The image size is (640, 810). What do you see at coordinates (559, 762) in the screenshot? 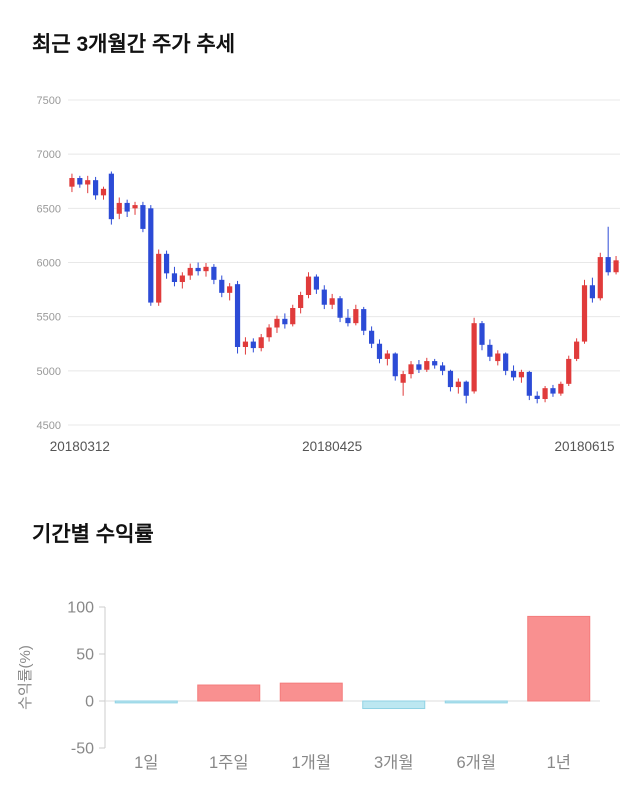
I see `category-label: 1년` at bounding box center [559, 762].